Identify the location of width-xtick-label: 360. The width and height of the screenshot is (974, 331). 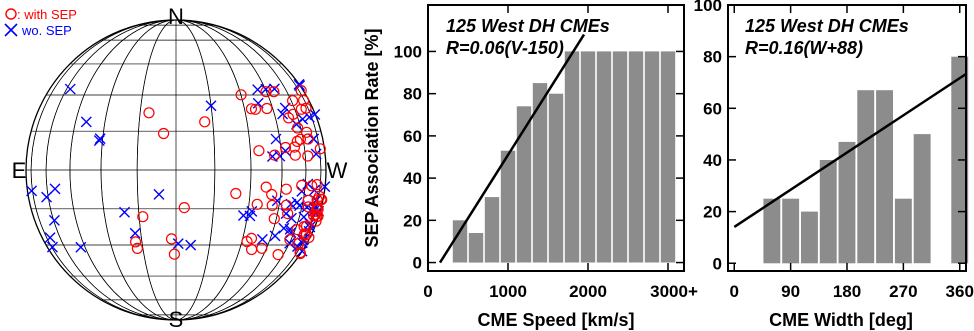
(960, 291).